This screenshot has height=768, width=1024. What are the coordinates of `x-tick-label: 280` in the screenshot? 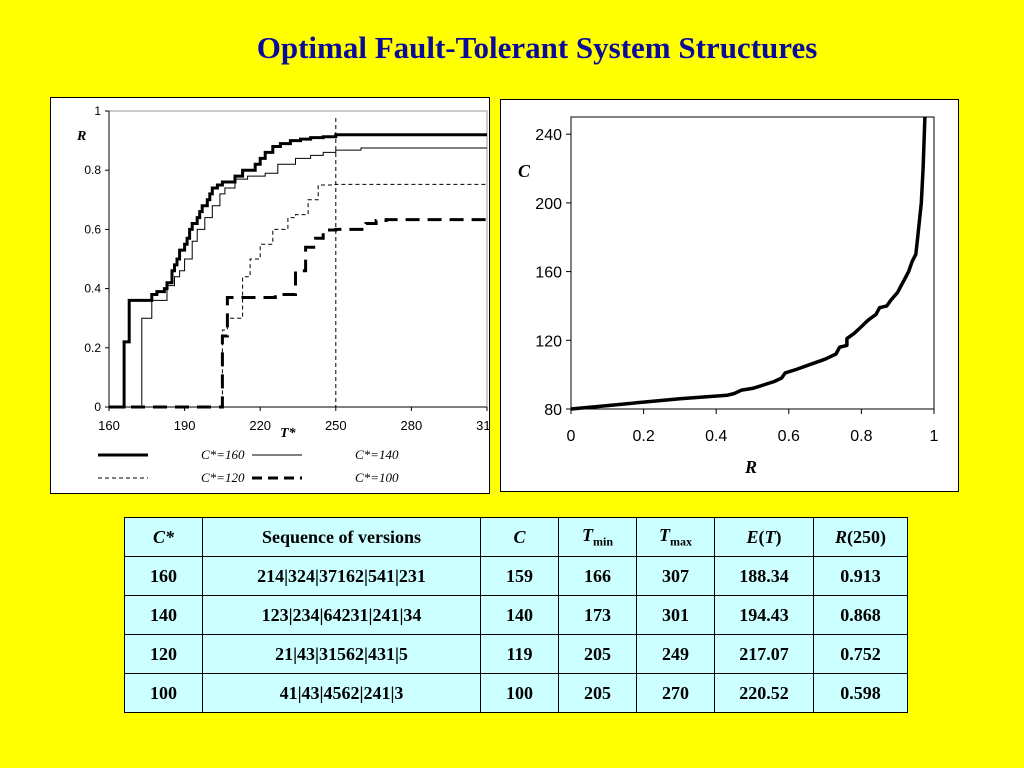 It's located at (412, 425).